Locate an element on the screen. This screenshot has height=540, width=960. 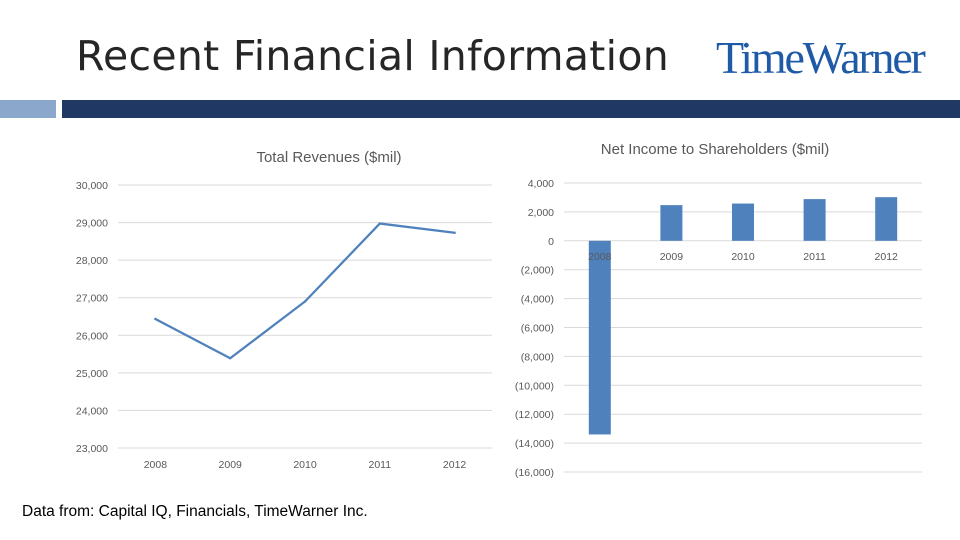
net-income-y-tick-label: (8,000) is located at coordinates (537, 357).